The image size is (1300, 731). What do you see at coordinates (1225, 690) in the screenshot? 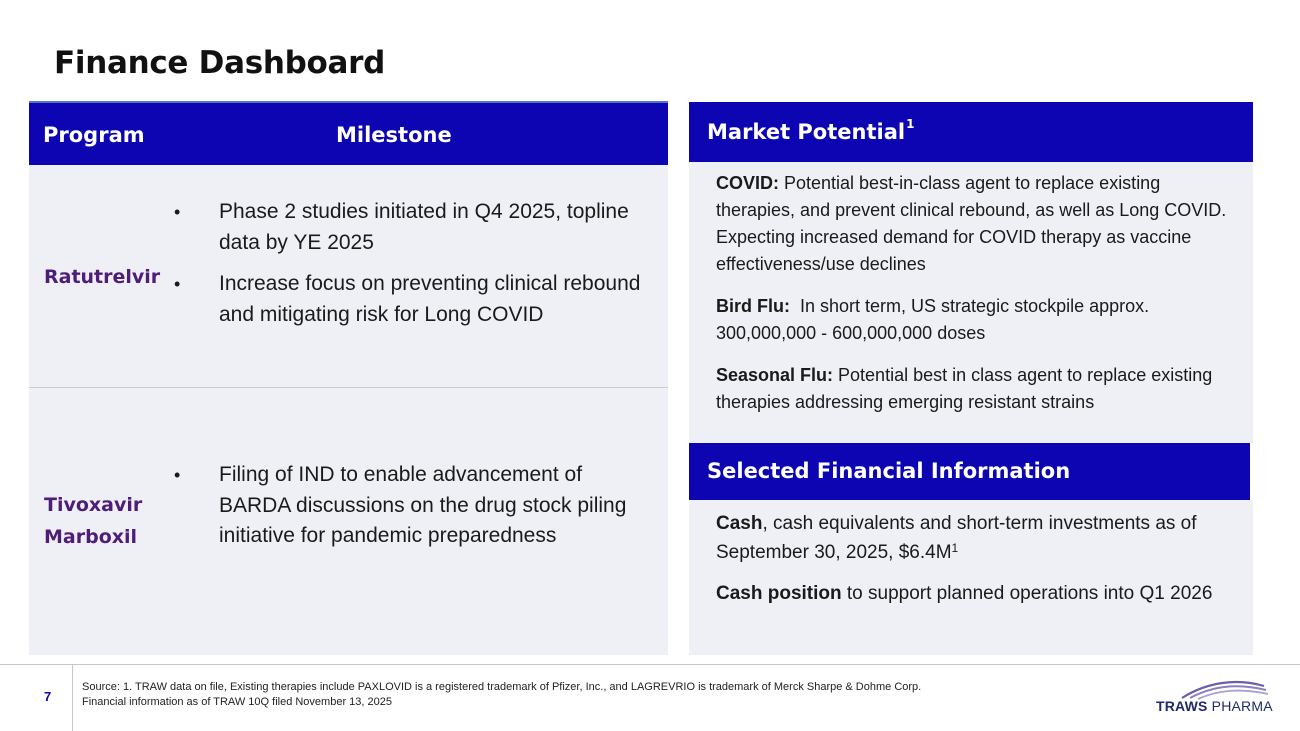
I see `logo-swoosh-icon` at bounding box center [1225, 690].